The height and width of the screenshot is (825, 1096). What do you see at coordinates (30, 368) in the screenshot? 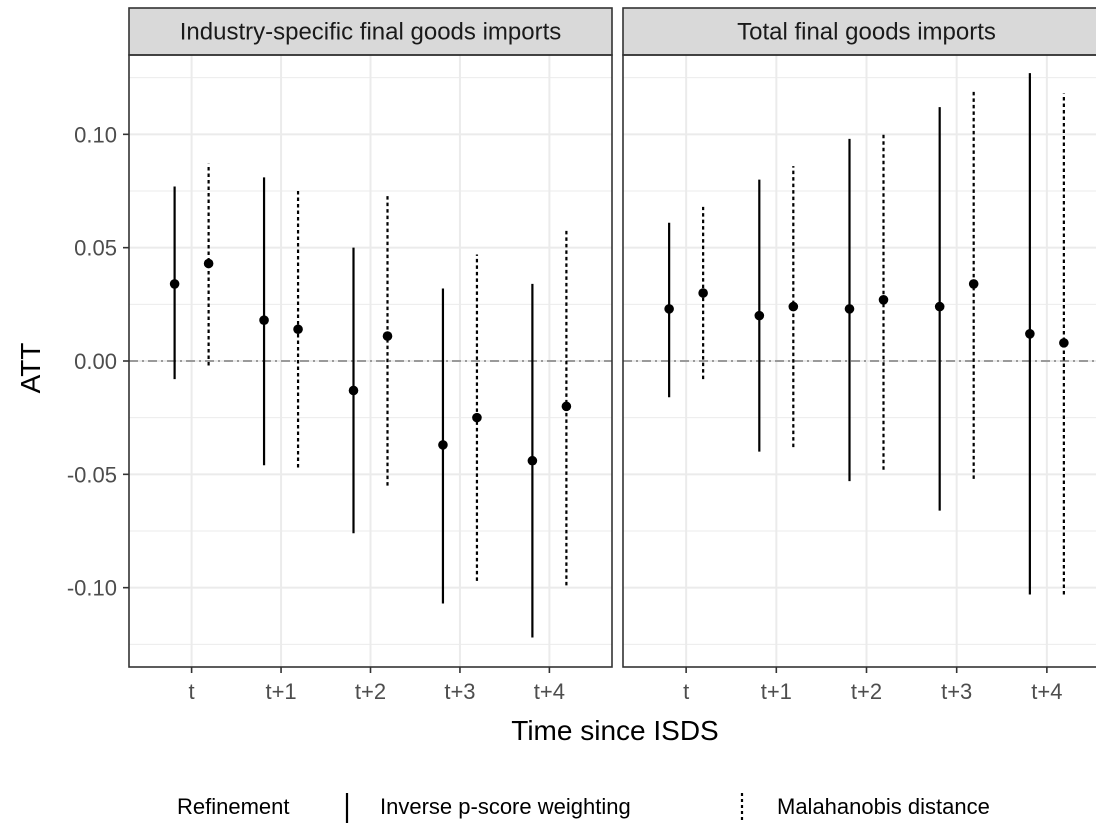
I see `y-axis-title: ATT` at bounding box center [30, 368].